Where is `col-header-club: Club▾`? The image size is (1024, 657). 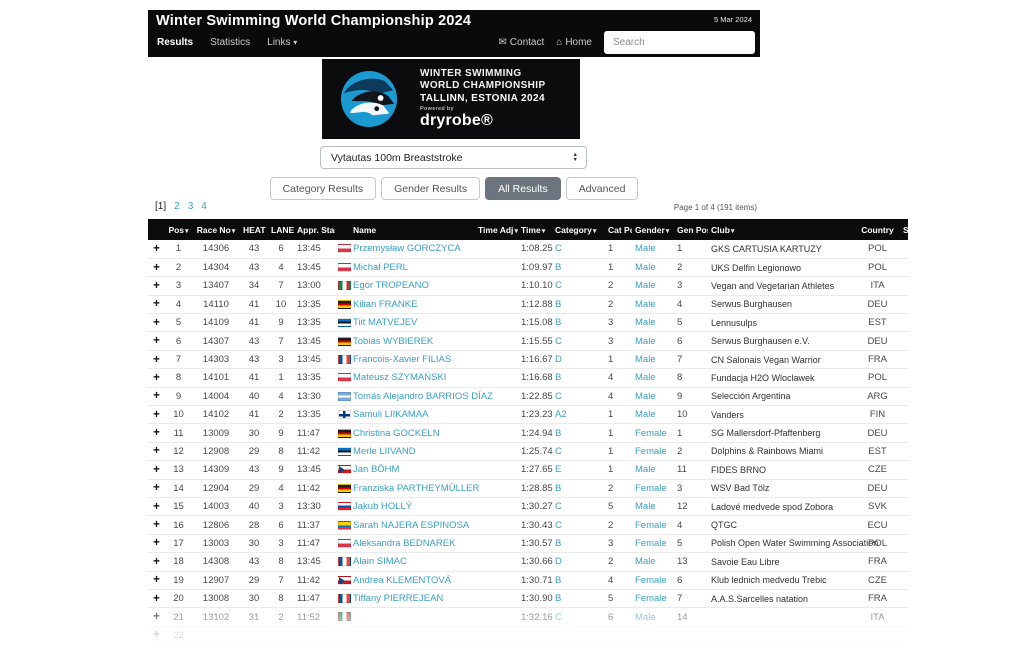
col-header-club: Club▾ is located at coordinates (723, 229).